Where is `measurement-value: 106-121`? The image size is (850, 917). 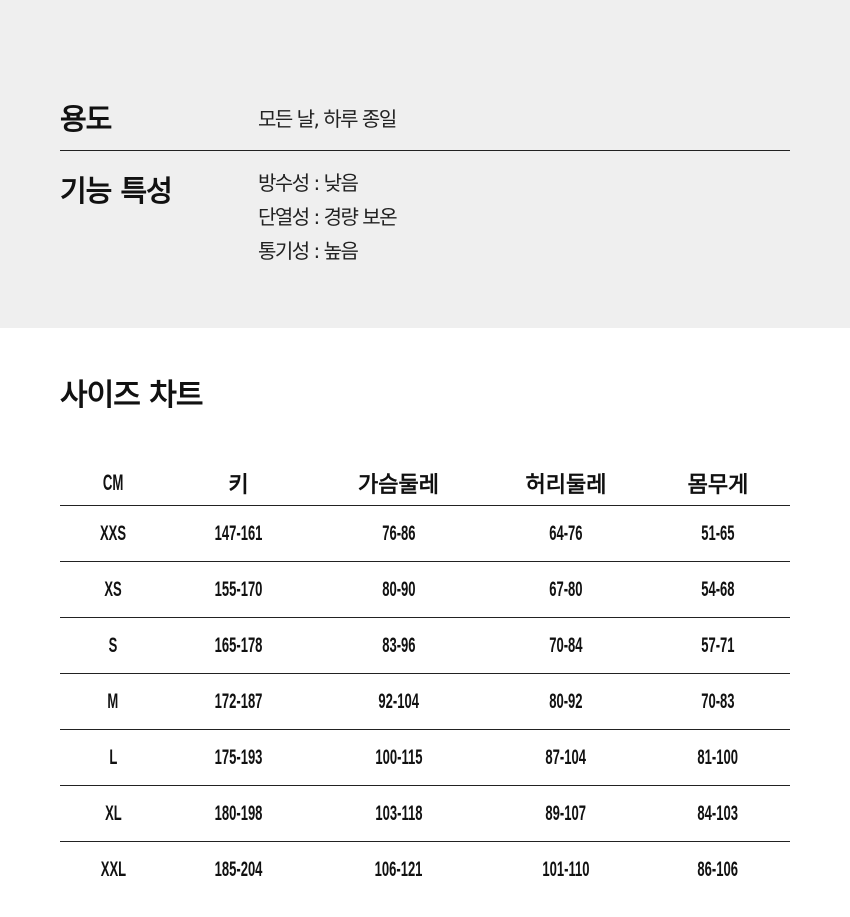
measurement-value: 106-121 is located at coordinates (398, 869).